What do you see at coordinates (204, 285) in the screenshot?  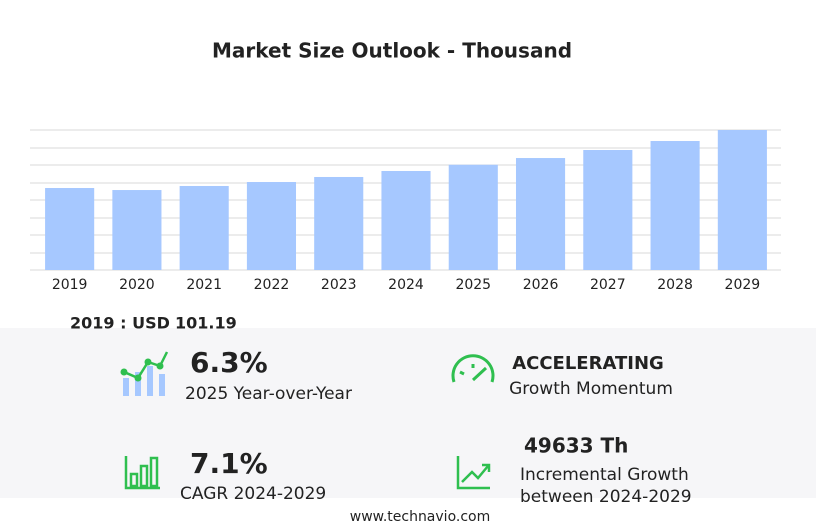 I see `x-tick-label: 2021` at bounding box center [204, 285].